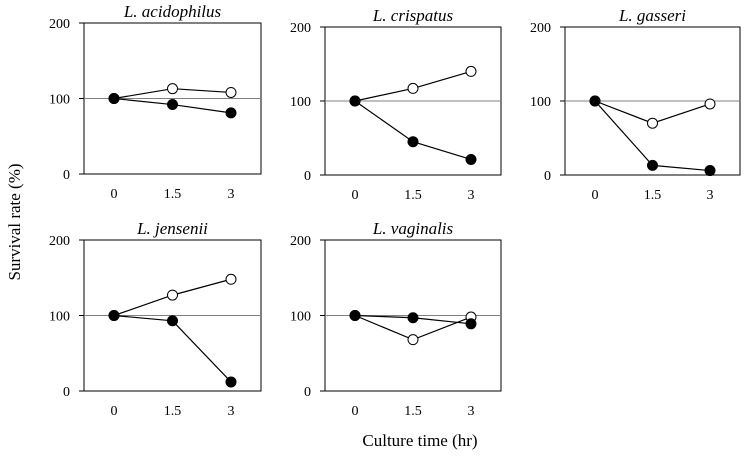 The width and height of the screenshot is (744, 461). Describe the element at coordinates (172, 11) in the screenshot. I see `panel-title: L. acidophilus` at that location.